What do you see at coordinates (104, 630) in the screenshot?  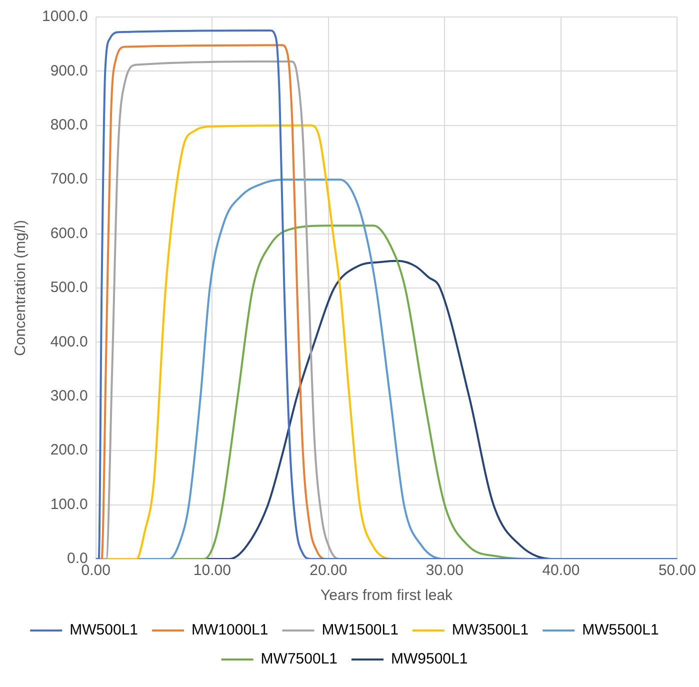 I see `legend-label: MW500L1` at bounding box center [104, 630].